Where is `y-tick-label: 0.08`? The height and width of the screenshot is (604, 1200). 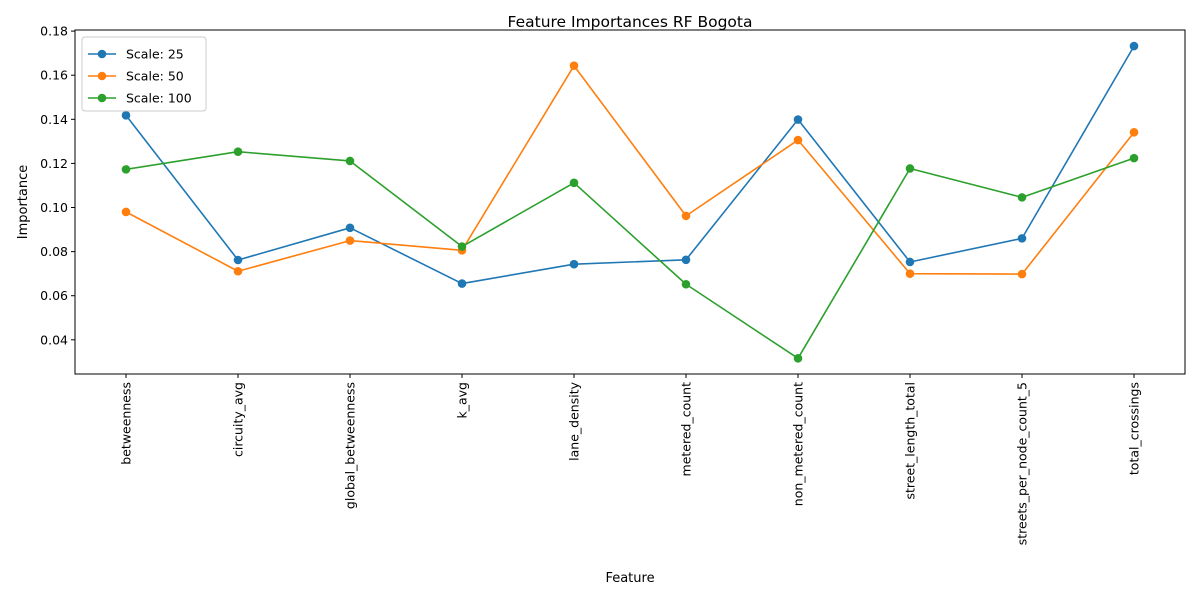 y-tick-label: 0.08 is located at coordinates (54, 251).